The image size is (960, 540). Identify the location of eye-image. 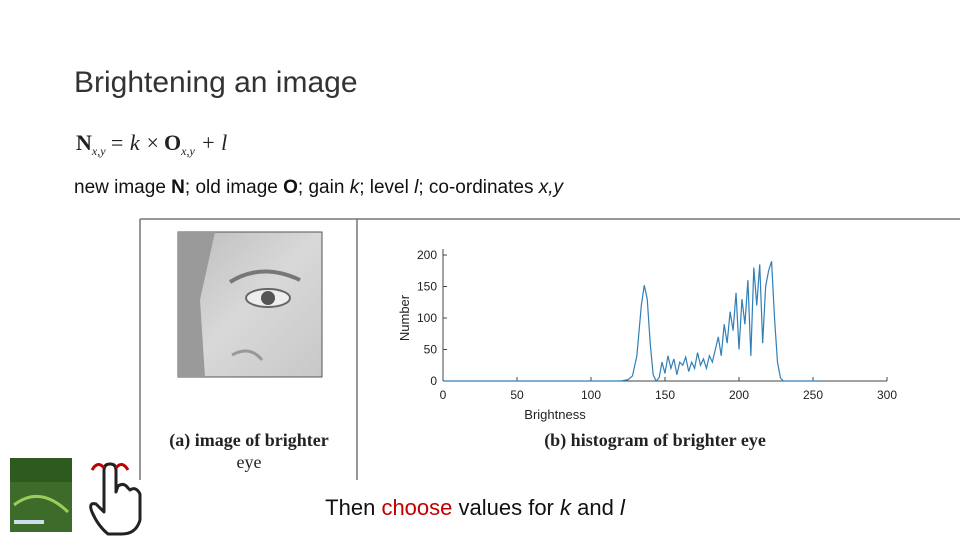
(250, 304).